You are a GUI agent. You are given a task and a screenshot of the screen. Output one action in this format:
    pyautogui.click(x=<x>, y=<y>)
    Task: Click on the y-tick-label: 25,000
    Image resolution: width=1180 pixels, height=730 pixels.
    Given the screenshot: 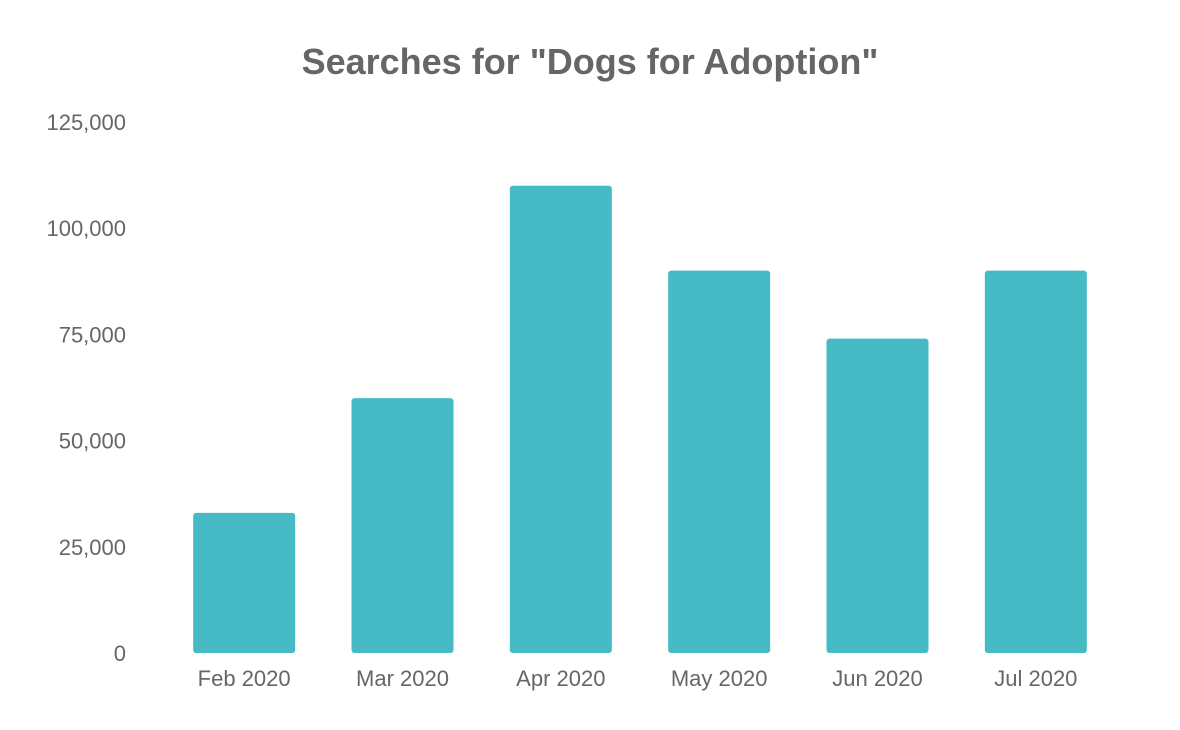 What is the action you would take?
    pyautogui.click(x=92, y=547)
    